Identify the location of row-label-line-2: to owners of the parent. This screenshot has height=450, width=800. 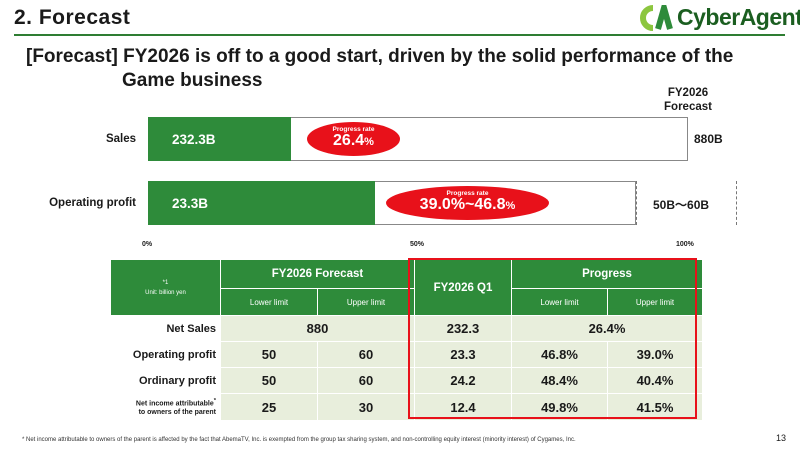
(177, 413).